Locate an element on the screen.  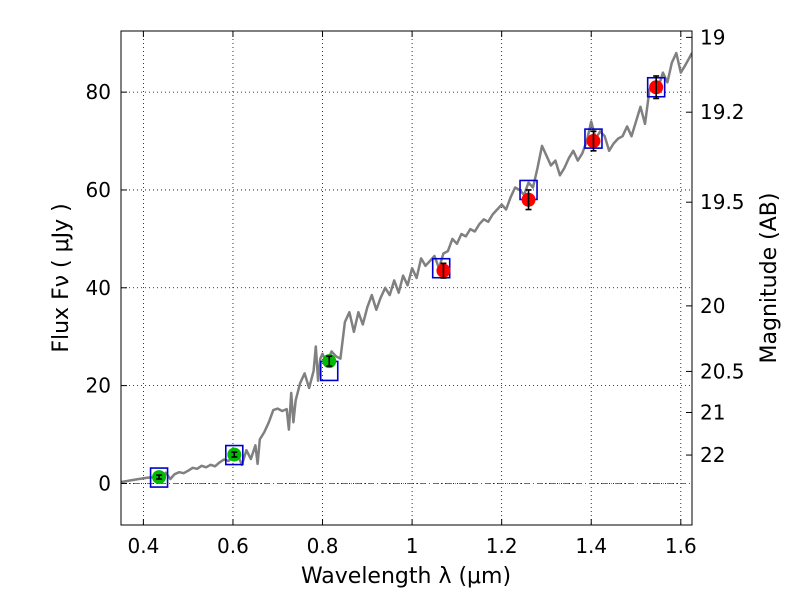
magnitude-axis: 19 19.2 19.5 20 20.5 21 22 is located at coordinates (715, 246).